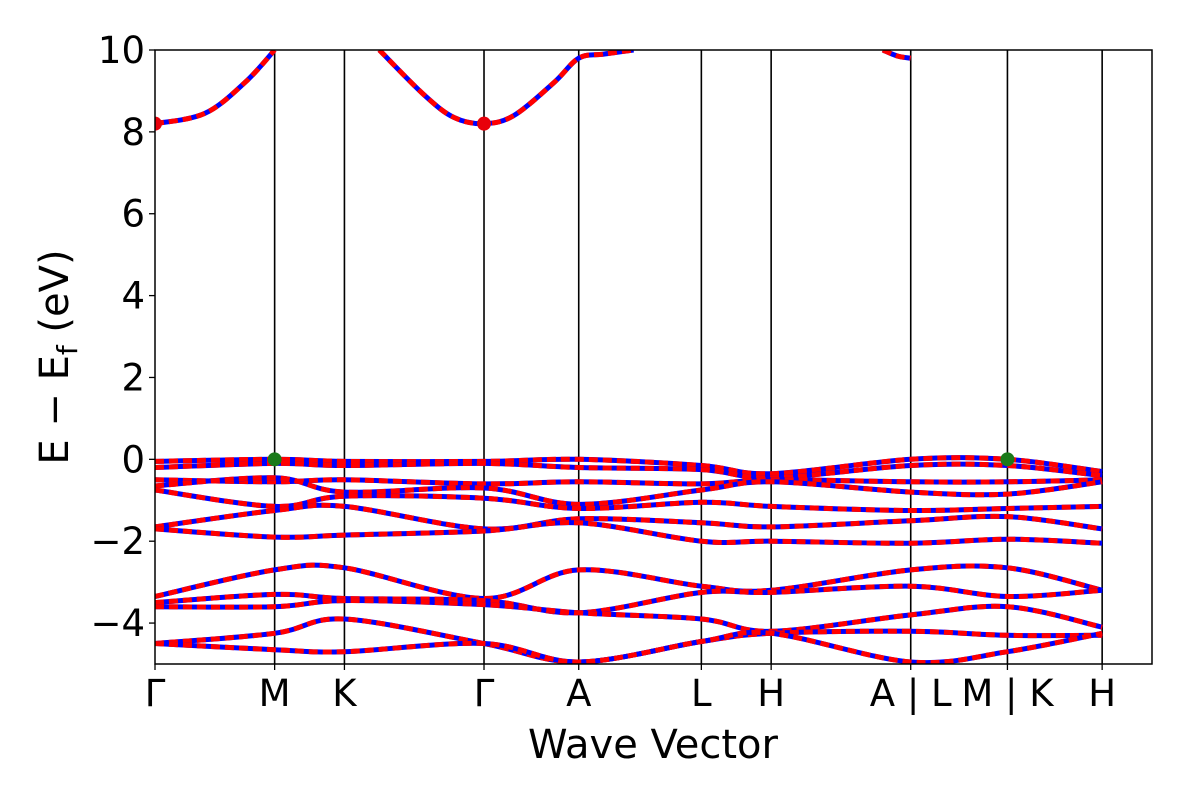 The height and width of the screenshot is (805, 1200). What do you see at coordinates (771, 693) in the screenshot?
I see `x-tick-label-6: H` at bounding box center [771, 693].